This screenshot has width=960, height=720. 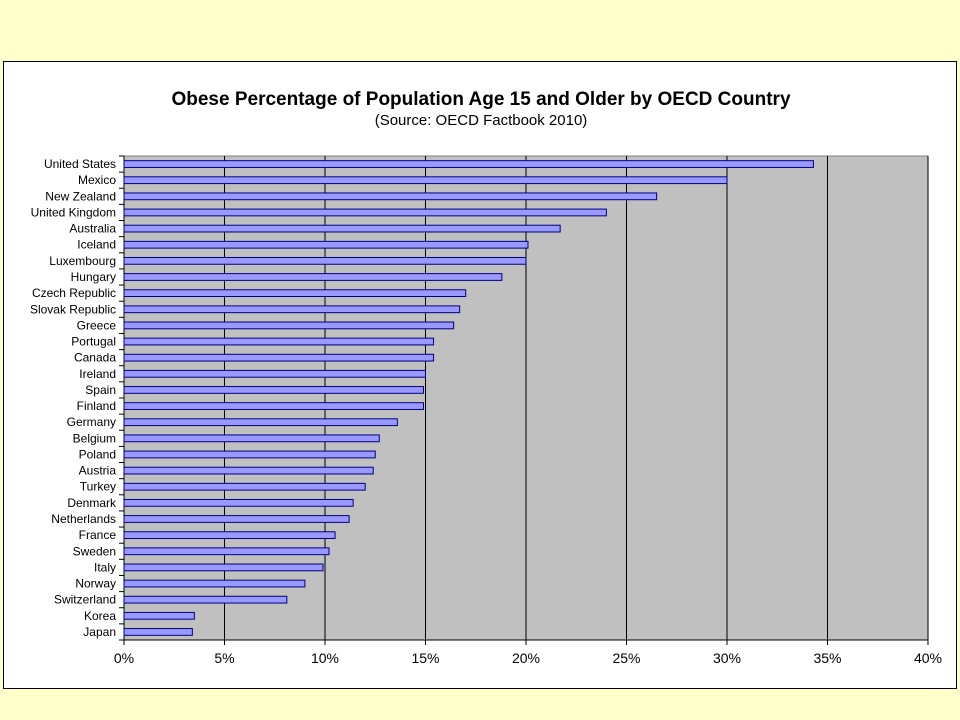 What do you see at coordinates (92, 229) in the screenshot?
I see `category-label: Australia` at bounding box center [92, 229].